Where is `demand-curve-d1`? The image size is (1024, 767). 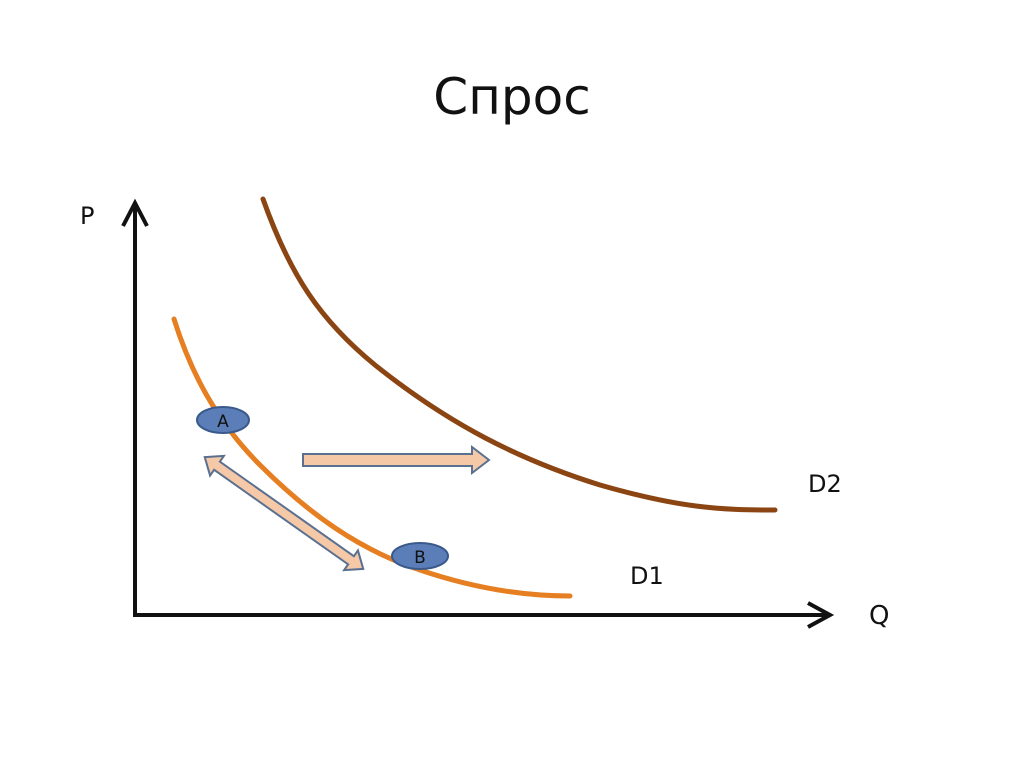
demand-curve-d1 is located at coordinates (372, 457).